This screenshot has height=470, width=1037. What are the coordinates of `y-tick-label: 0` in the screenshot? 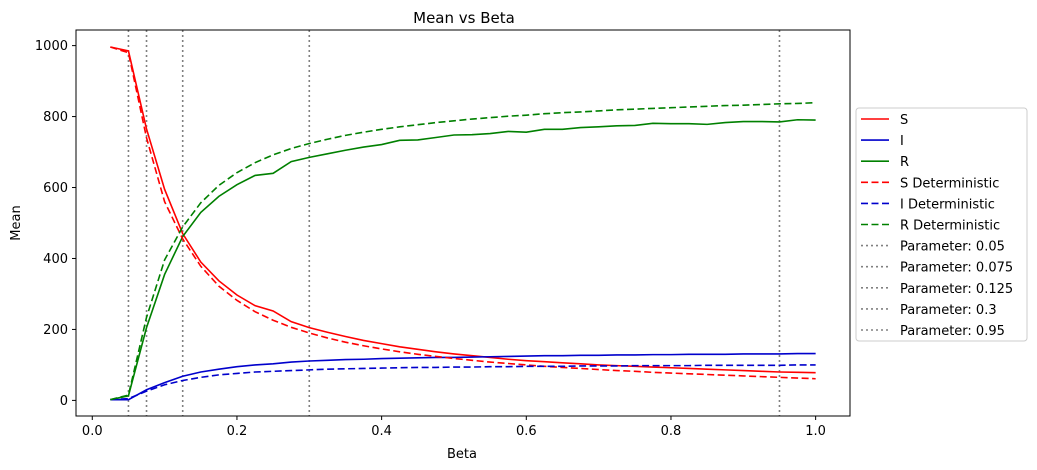 It's located at (64, 401).